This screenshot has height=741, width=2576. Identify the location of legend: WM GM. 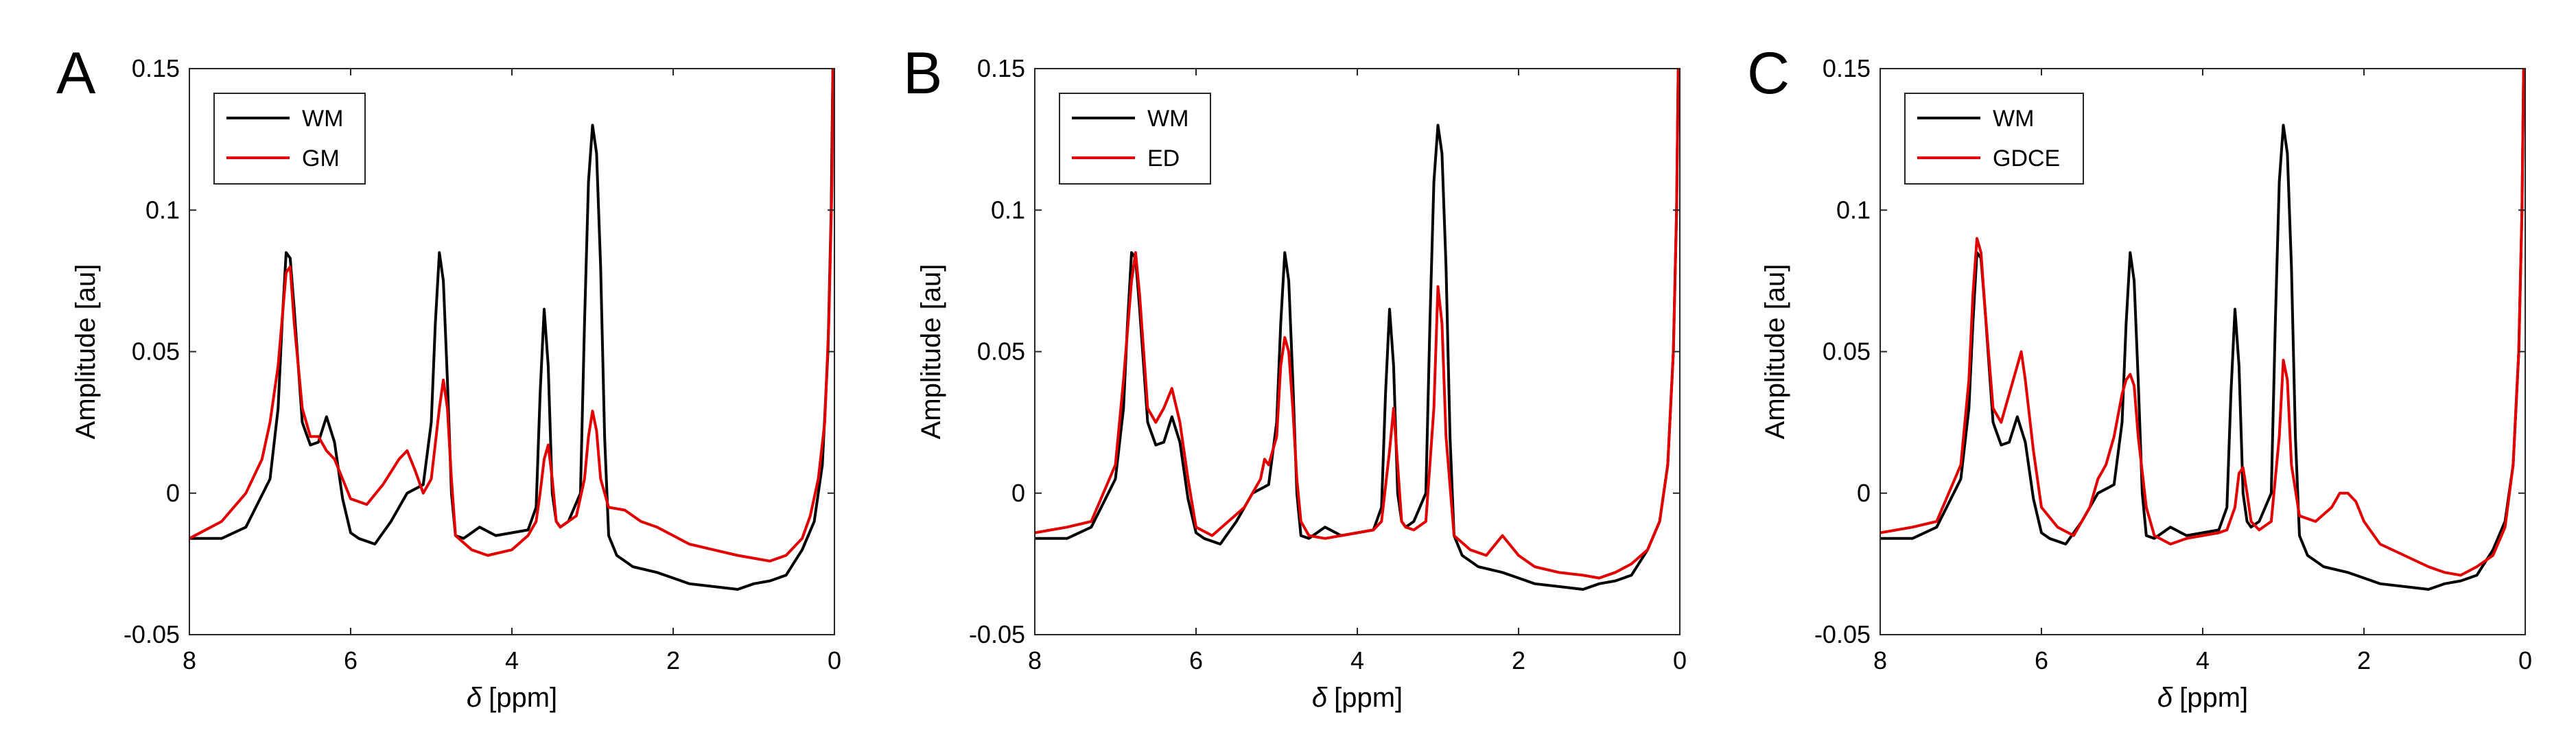
(289, 139).